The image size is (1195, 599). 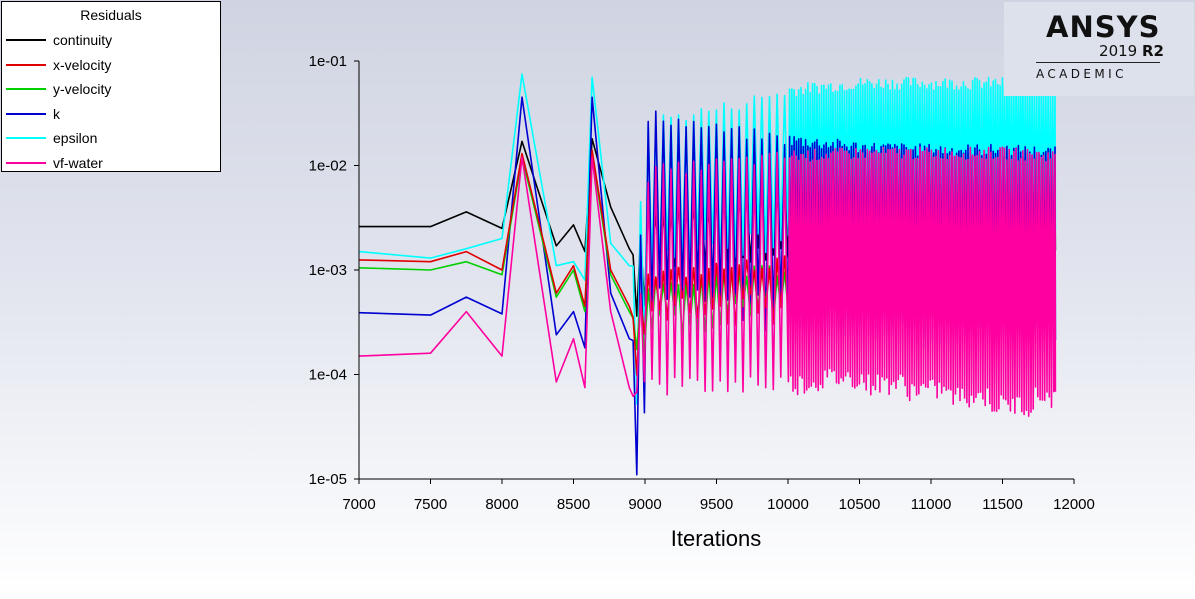 I want to click on legend-label: epsilon, so click(x=75, y=138).